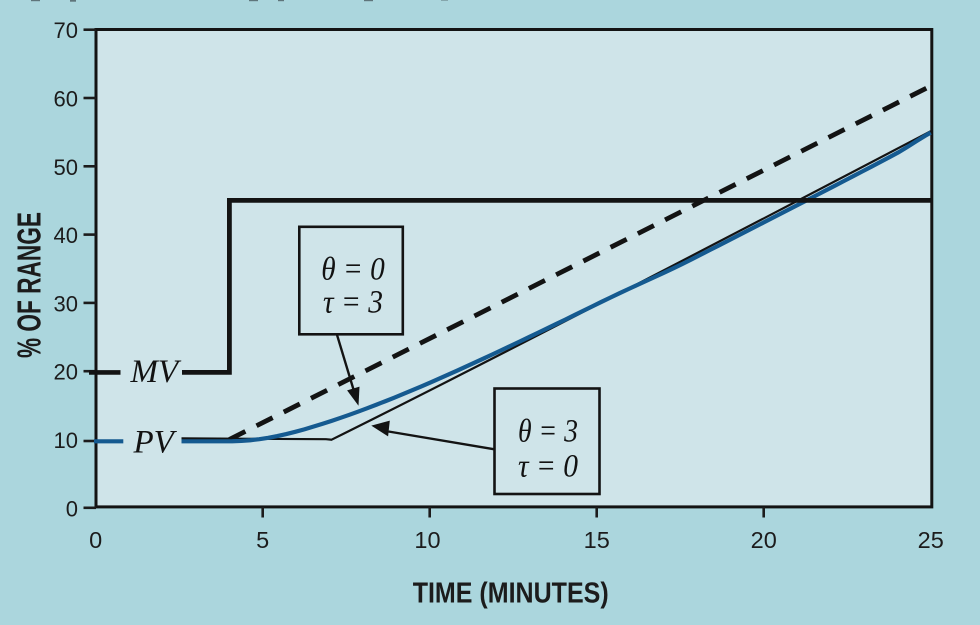 Image resolution: width=980 pixels, height=625 pixels. I want to click on svg-text: 40, so click(66, 235).